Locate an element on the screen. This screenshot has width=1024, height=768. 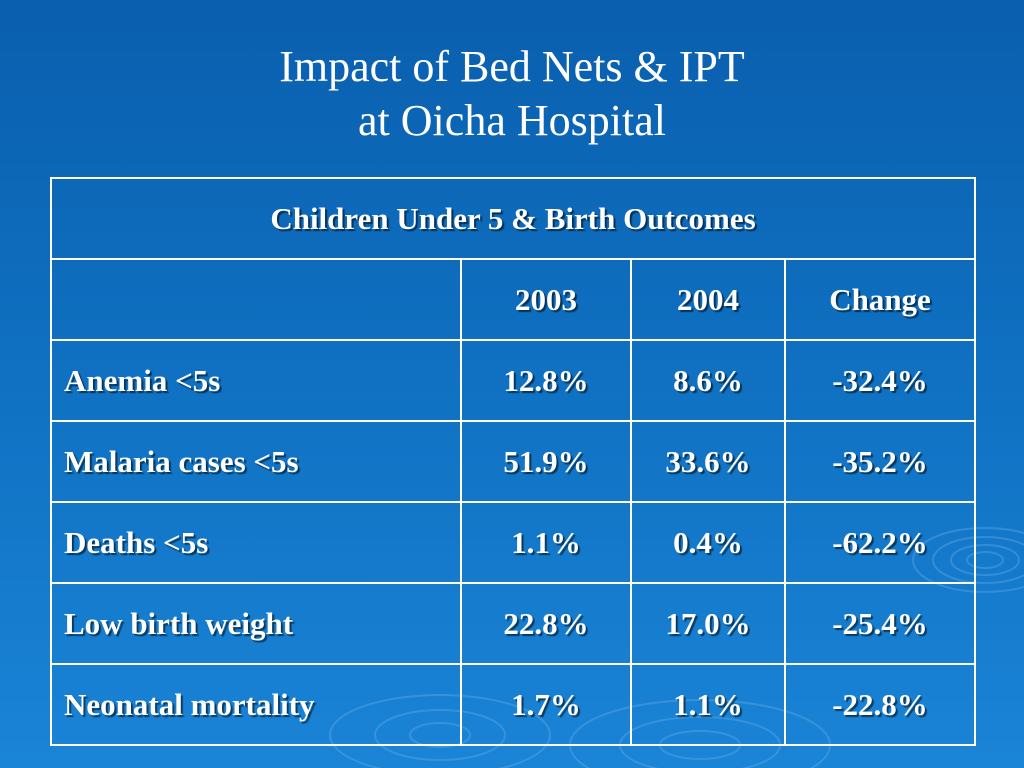
value-2003: 1.1% is located at coordinates (546, 542).